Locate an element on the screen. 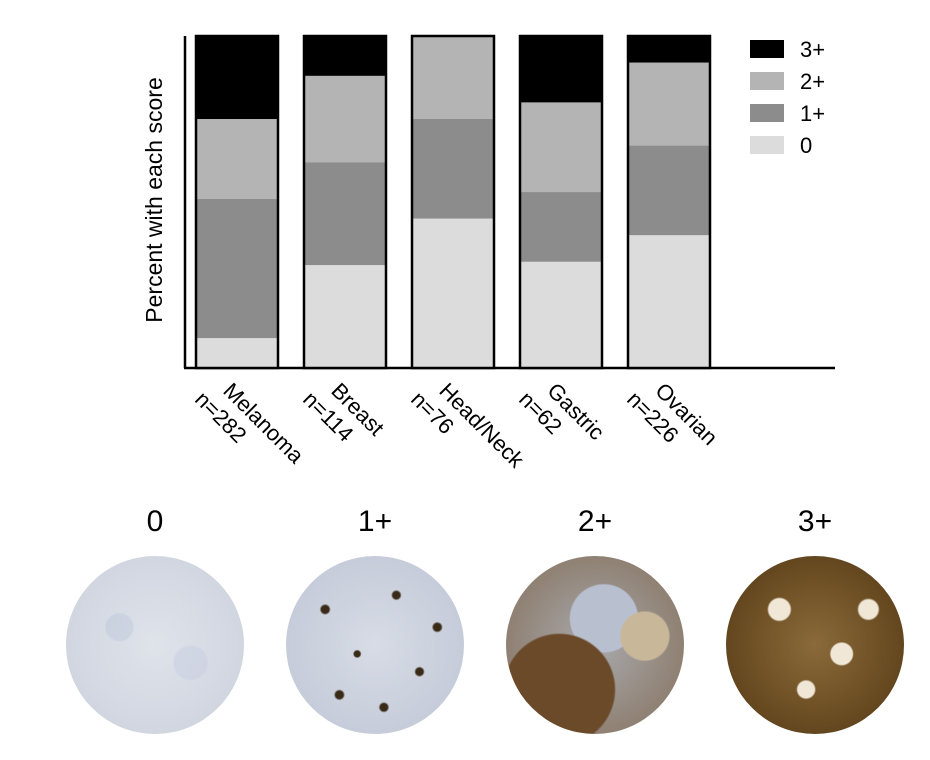  x-tick-label: Melanoman=282 is located at coordinates (249, 427).